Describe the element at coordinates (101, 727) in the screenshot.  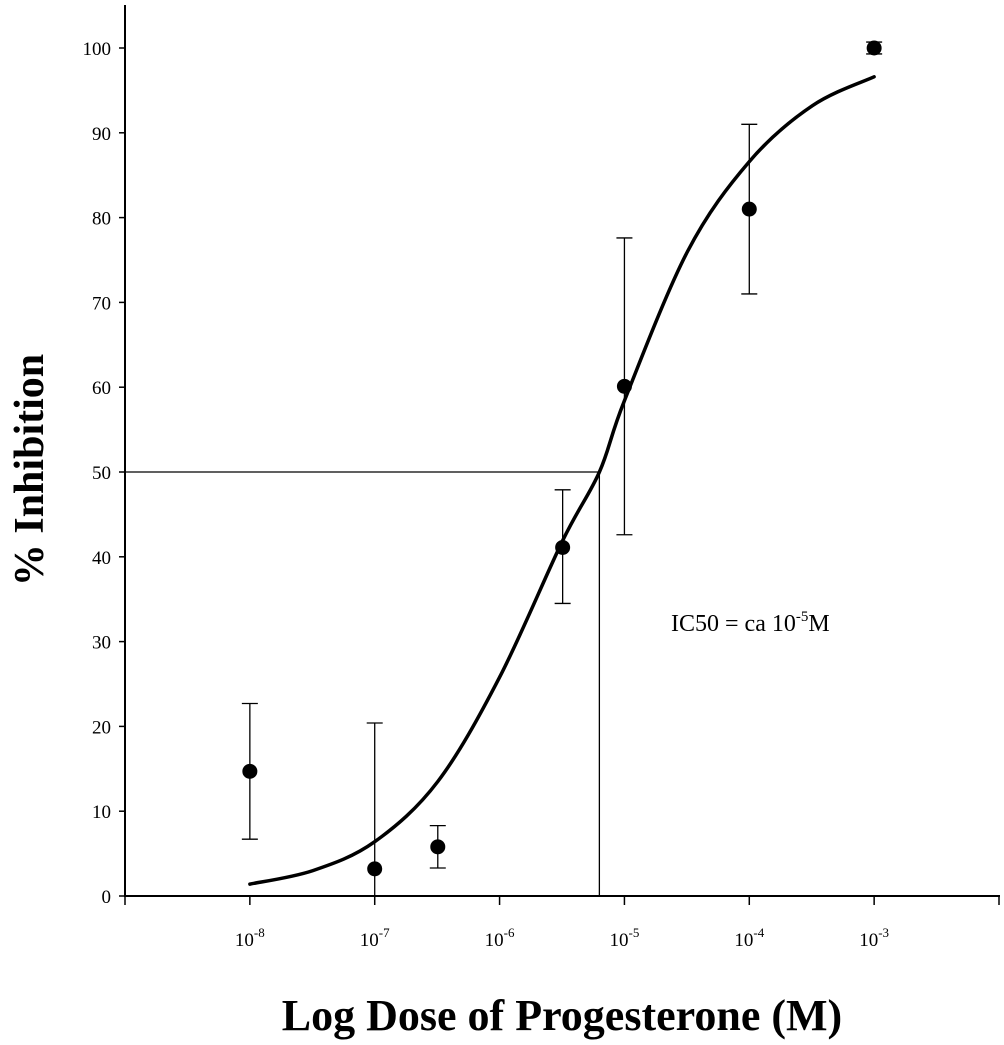
I see `y-tick-label: 20` at that location.